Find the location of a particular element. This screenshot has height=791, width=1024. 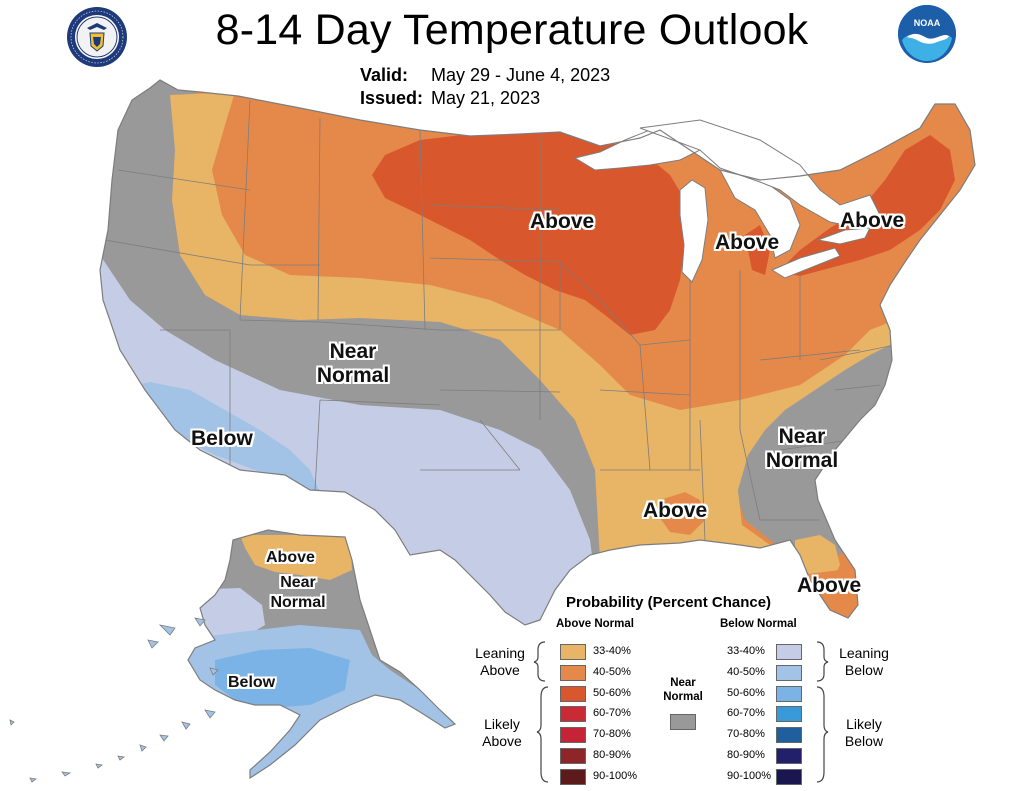

alaska-below-dark-zone is located at coordinates (282, 678).